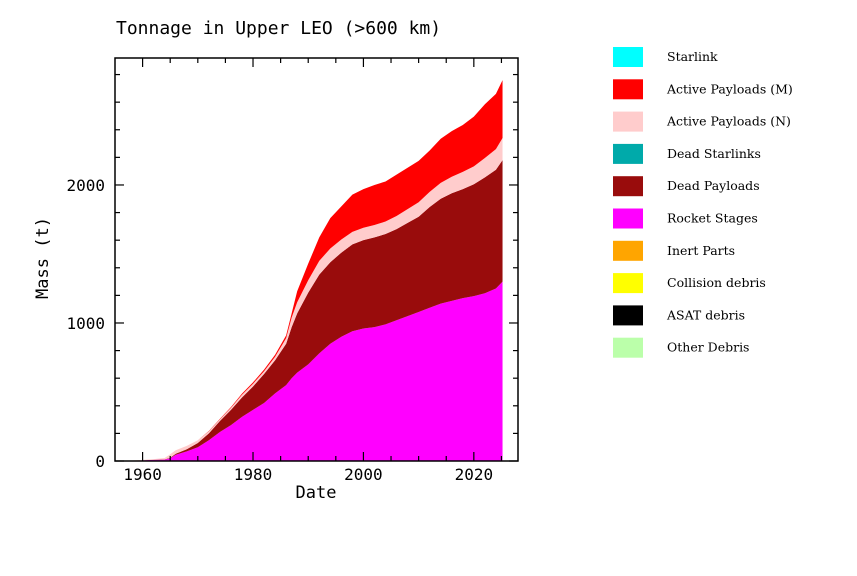  What do you see at coordinates (714, 153) in the screenshot?
I see `legend-label-dead-starlinks: Dead Starlinks` at bounding box center [714, 153].